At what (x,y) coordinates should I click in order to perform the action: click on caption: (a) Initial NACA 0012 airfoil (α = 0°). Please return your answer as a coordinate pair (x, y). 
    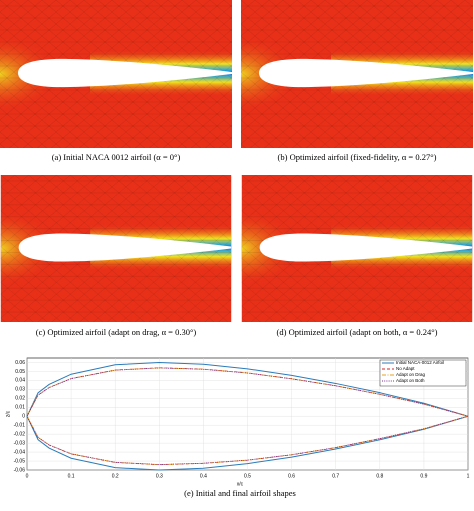
    Looking at the image, I should click on (116, 157).